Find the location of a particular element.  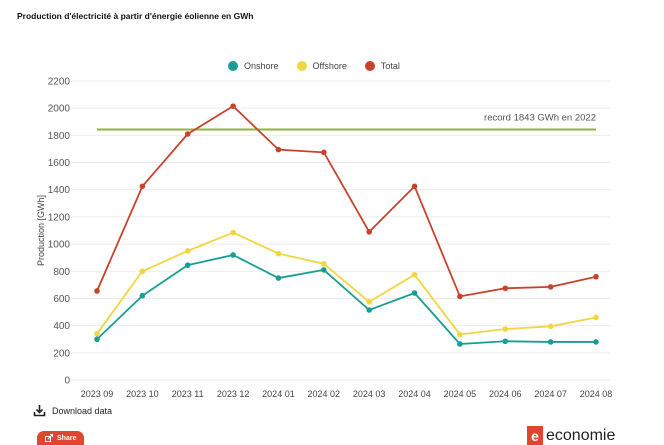

x-tick-label: 2023 10 is located at coordinates (142, 394).